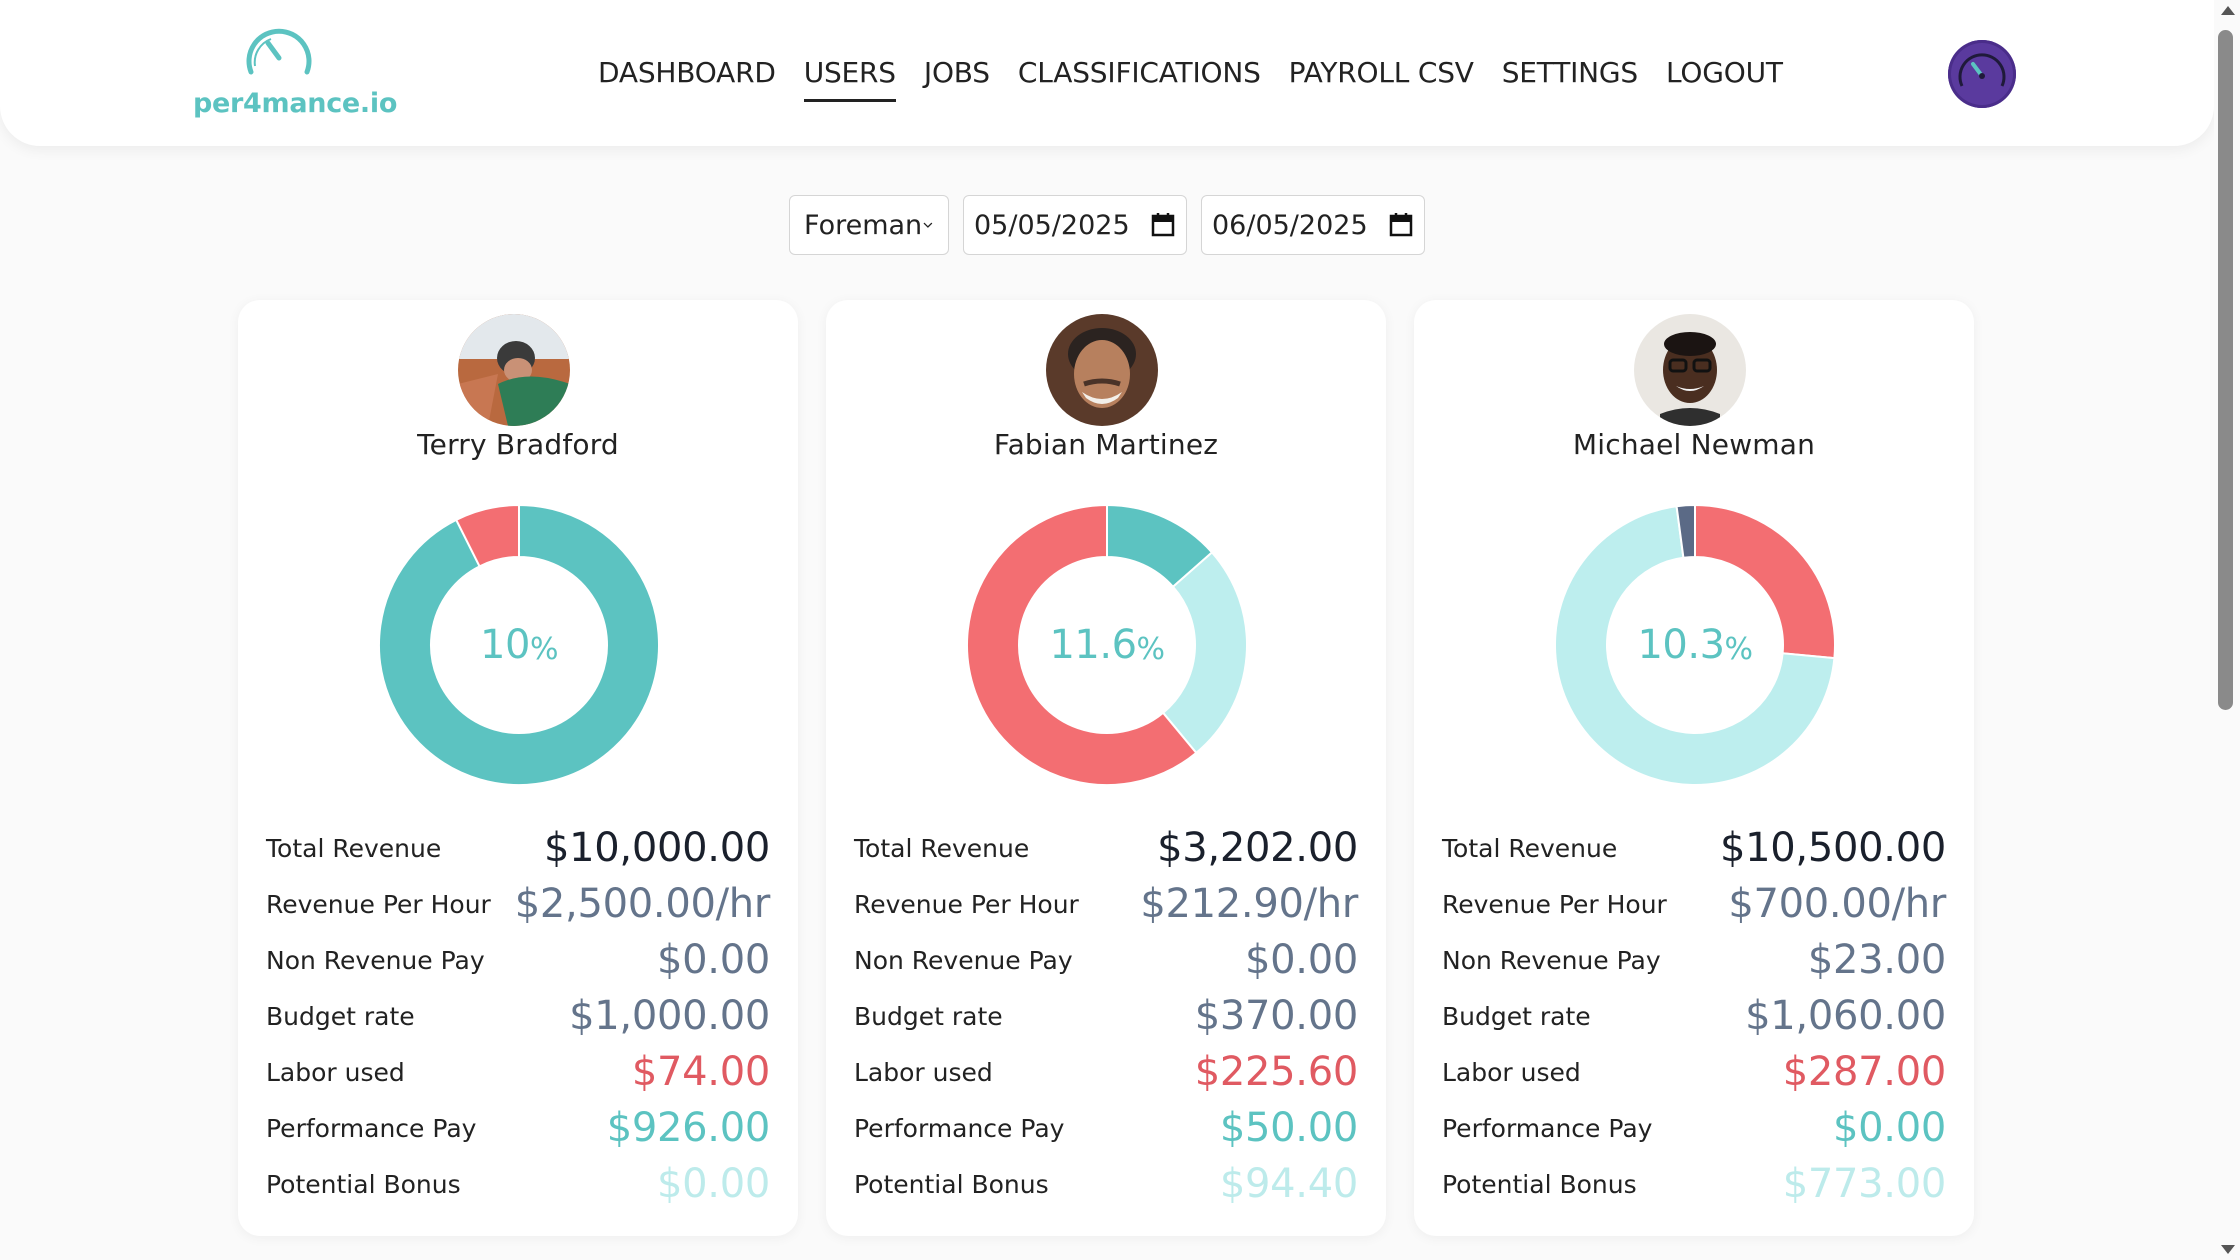 This screenshot has height=1260, width=2240. Describe the element at coordinates (1694, 1072) in the screenshot. I see `stat-row-labor-used: Labor used $287.00` at that location.